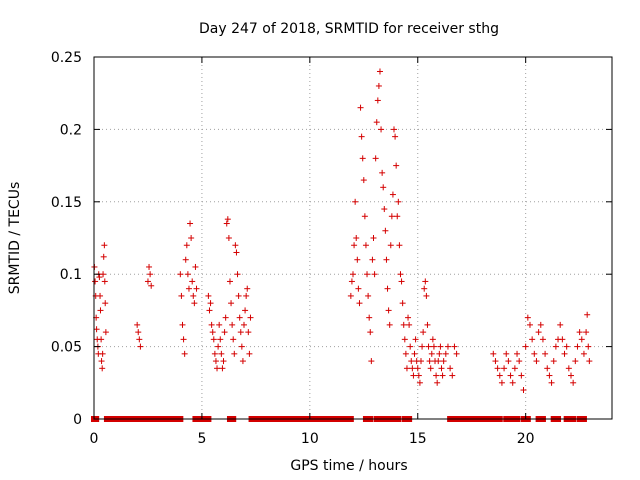 The width and height of the screenshot is (640, 480). I want to click on x-tick-label: 15, so click(418, 439).